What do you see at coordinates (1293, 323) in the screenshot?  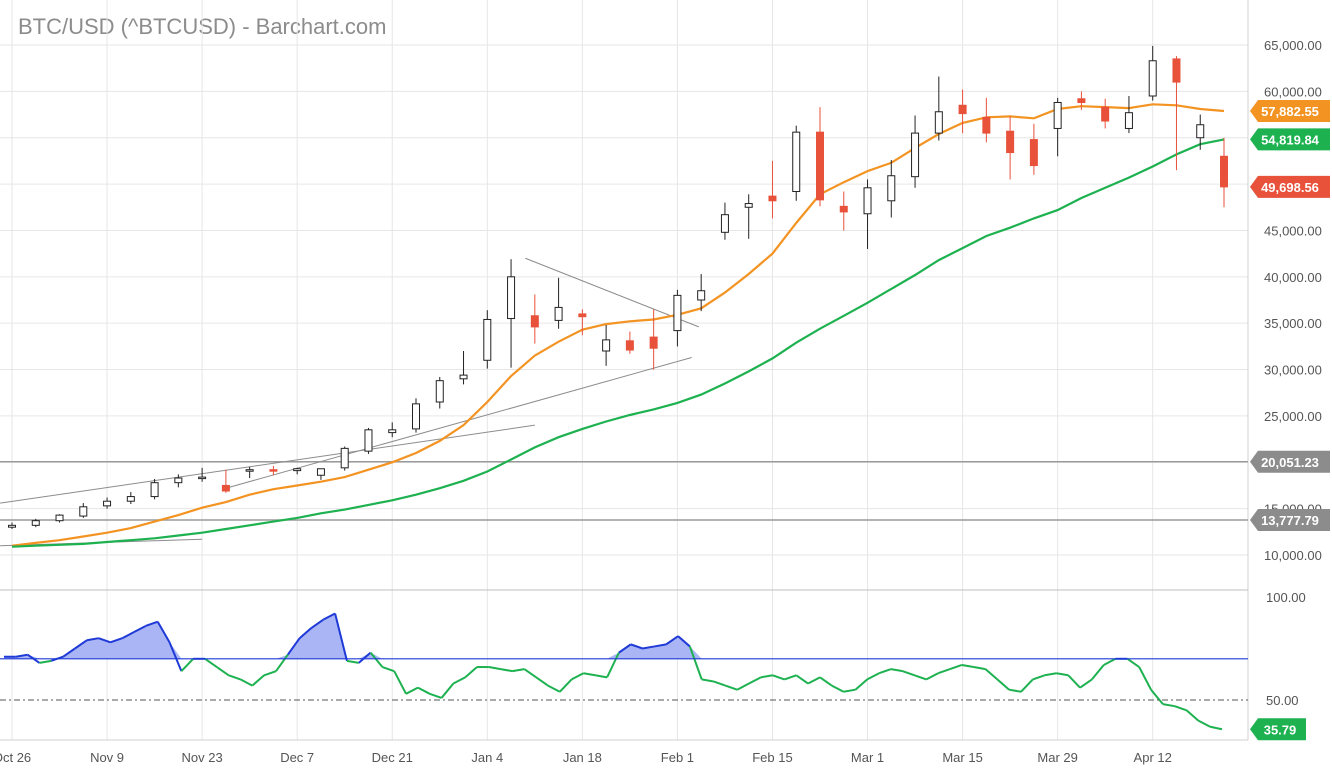 I see `y-tick-label: 35,000.00` at bounding box center [1293, 323].